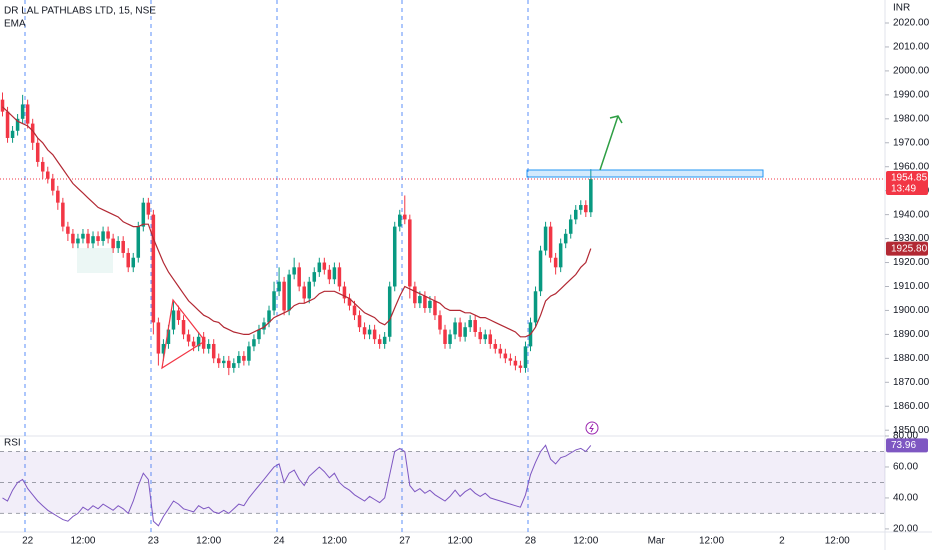  Describe the element at coordinates (911, 238) in the screenshot. I see `y-tick-label: 1930.00` at that location.